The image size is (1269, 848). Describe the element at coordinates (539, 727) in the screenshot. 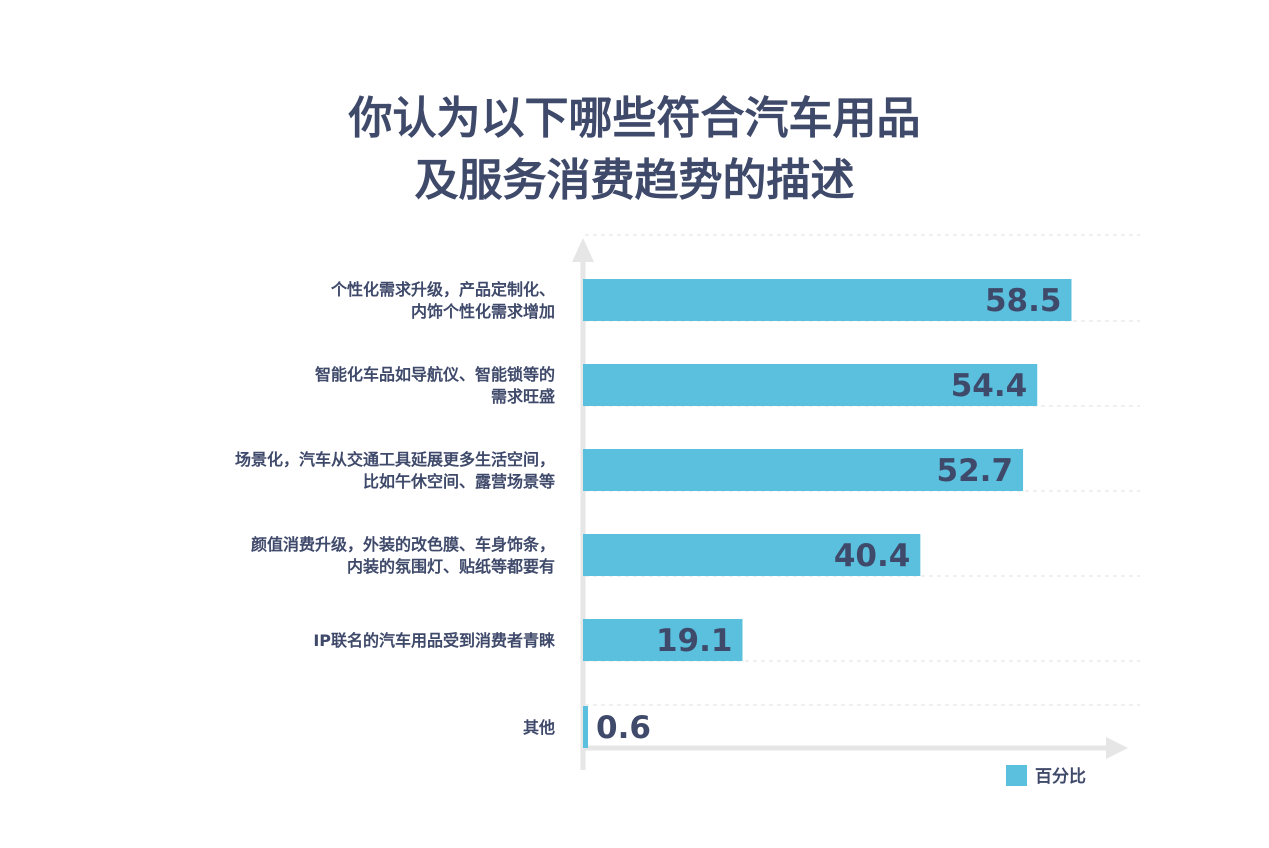

I see `category-label: 其他` at that location.